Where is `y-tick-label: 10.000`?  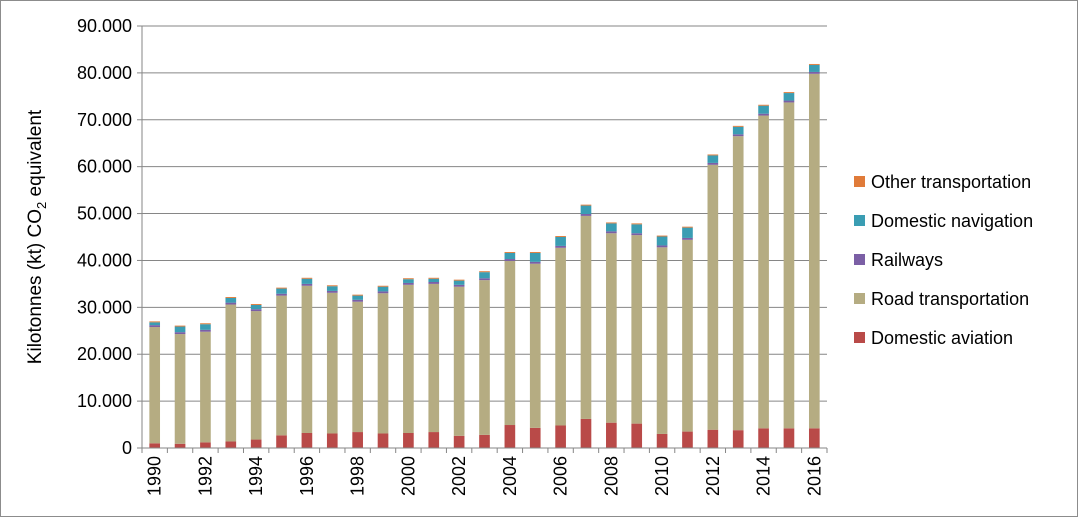 y-tick-label: 10.000 is located at coordinates (104, 401).